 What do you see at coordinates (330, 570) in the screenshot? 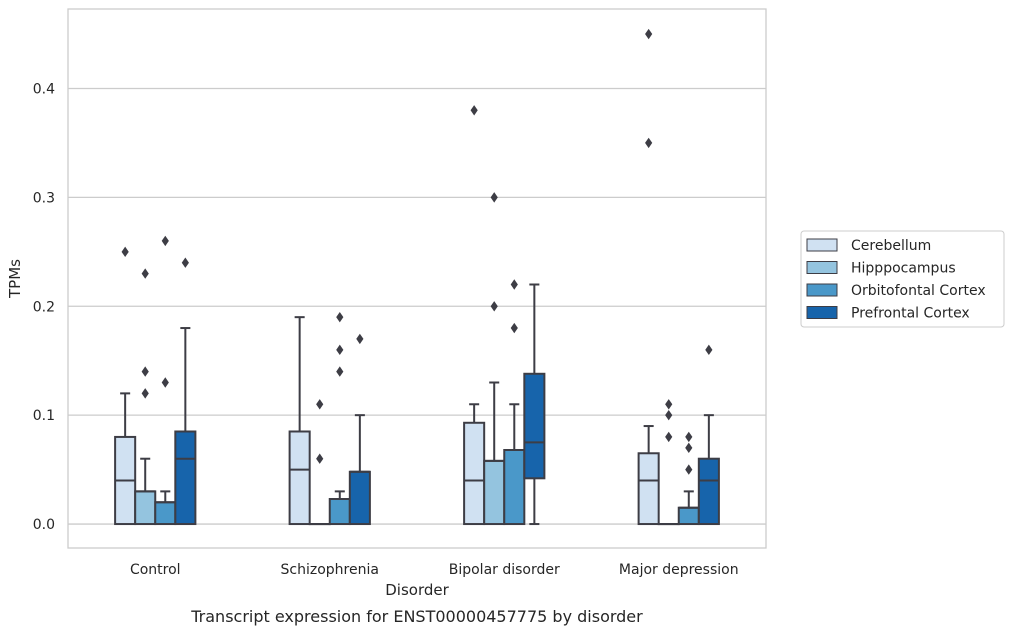
I see `x-tick-label: Schizophrenia` at bounding box center [330, 570].